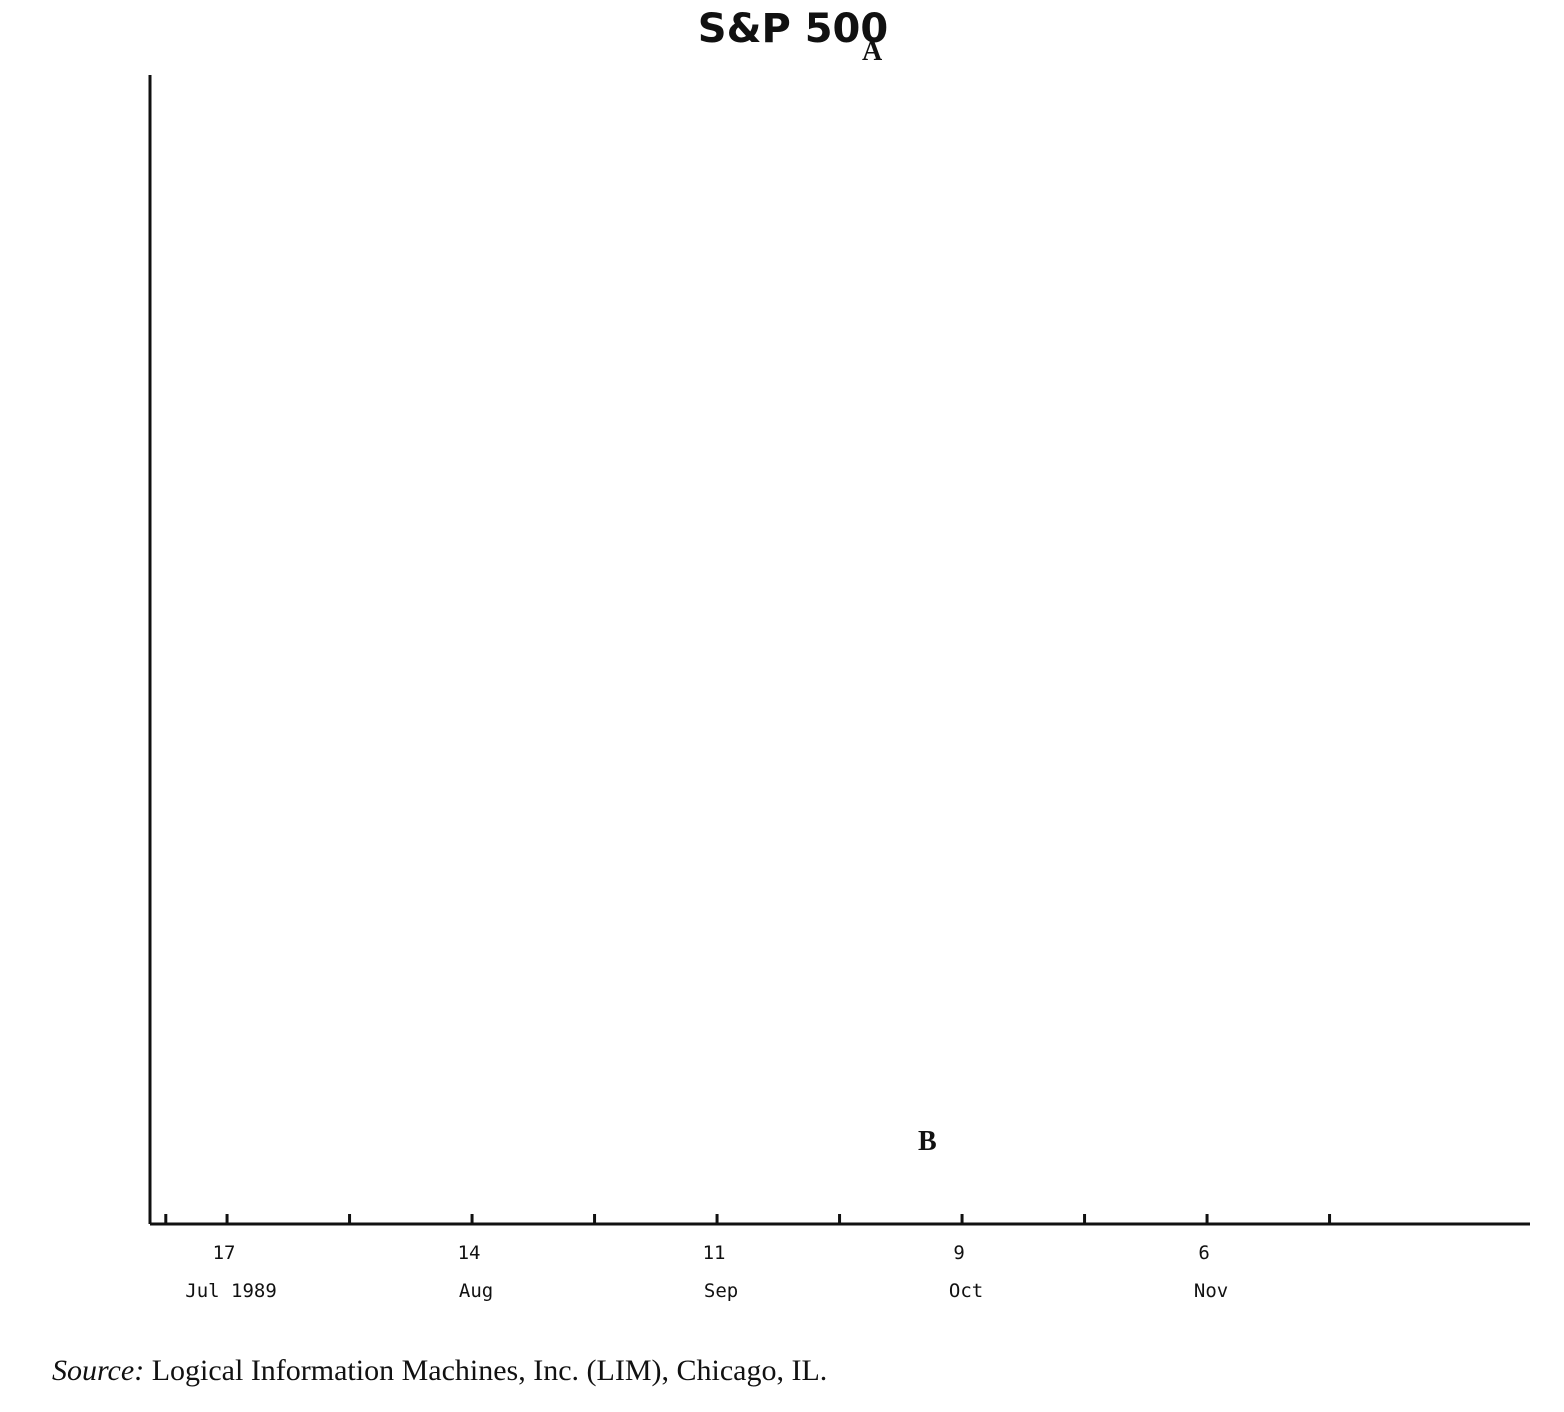 This screenshot has width=1564, height=1412. What do you see at coordinates (231, 1291) in the screenshot?
I see `x-tick-month-label: Jul 1989` at bounding box center [231, 1291].